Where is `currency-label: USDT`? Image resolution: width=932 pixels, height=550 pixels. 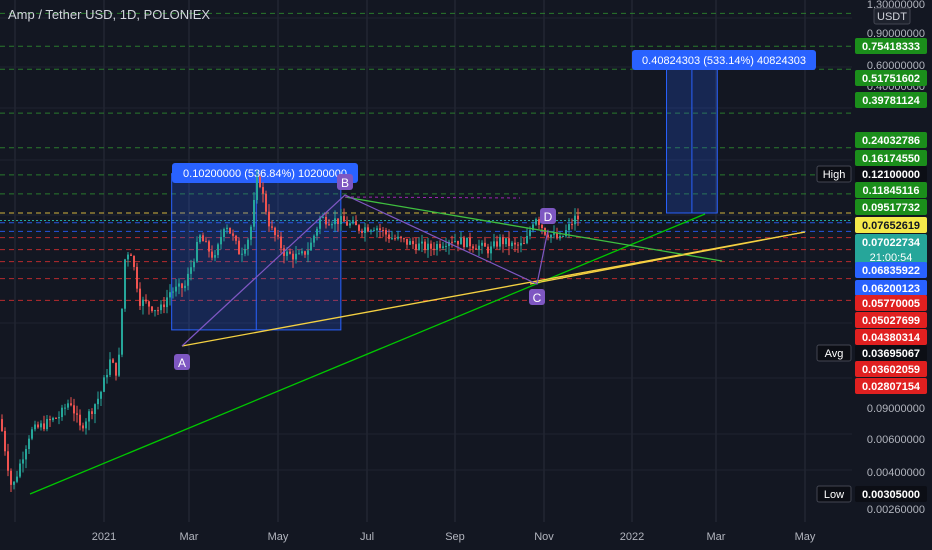
currency-label: USDT is located at coordinates (892, 17).